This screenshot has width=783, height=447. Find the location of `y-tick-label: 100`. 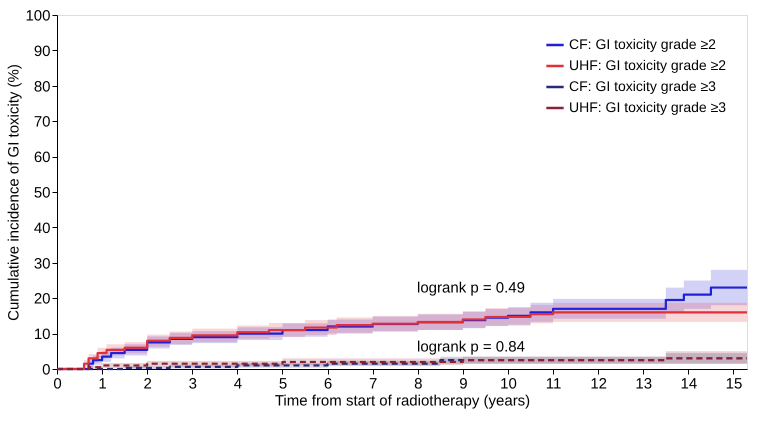

y-tick-label: 100 is located at coordinates (37, 16).